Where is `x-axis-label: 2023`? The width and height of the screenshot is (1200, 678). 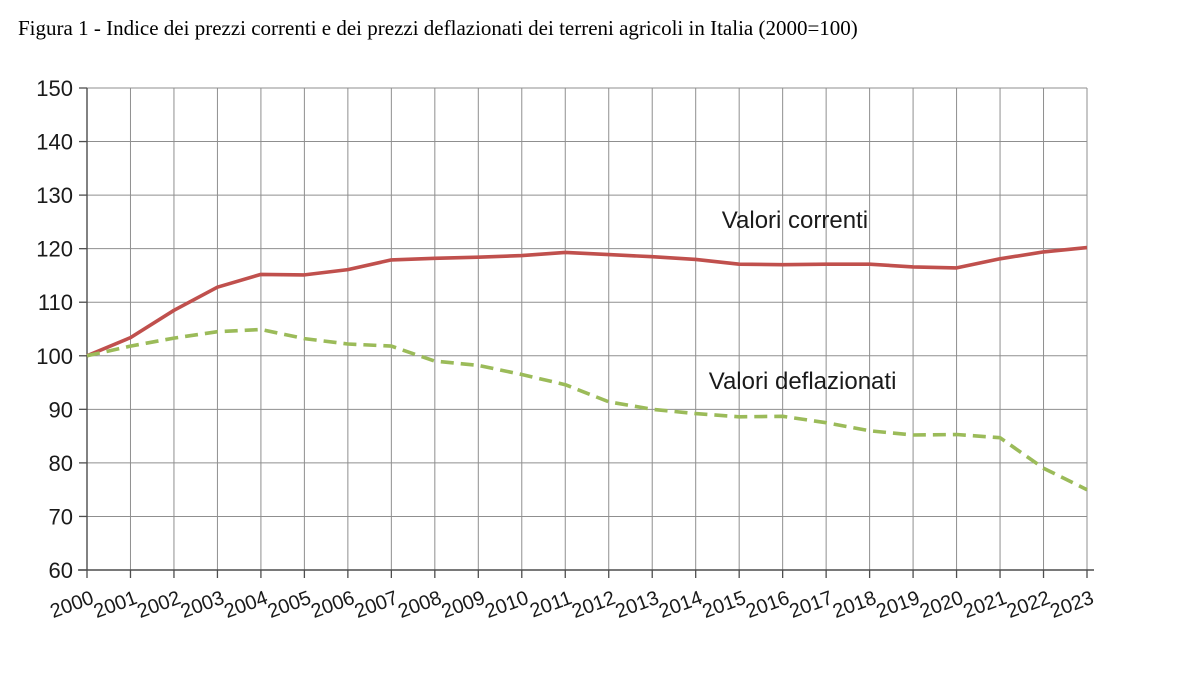
x-axis-label: 2023 is located at coordinates (1071, 605).